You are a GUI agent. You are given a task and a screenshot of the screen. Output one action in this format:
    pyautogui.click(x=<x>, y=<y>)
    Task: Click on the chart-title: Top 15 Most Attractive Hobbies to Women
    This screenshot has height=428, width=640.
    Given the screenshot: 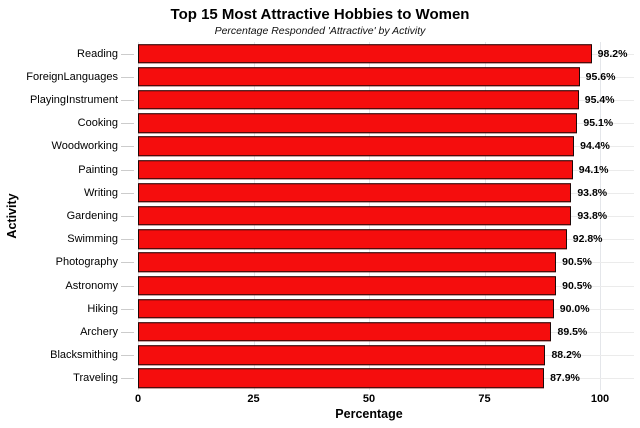 What is the action you would take?
    pyautogui.click(x=320, y=14)
    